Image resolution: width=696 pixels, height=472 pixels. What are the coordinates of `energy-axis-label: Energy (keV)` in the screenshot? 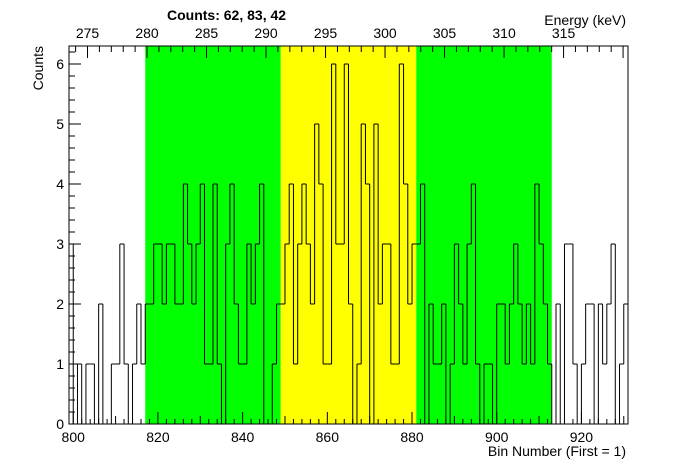 It's located at (585, 20).